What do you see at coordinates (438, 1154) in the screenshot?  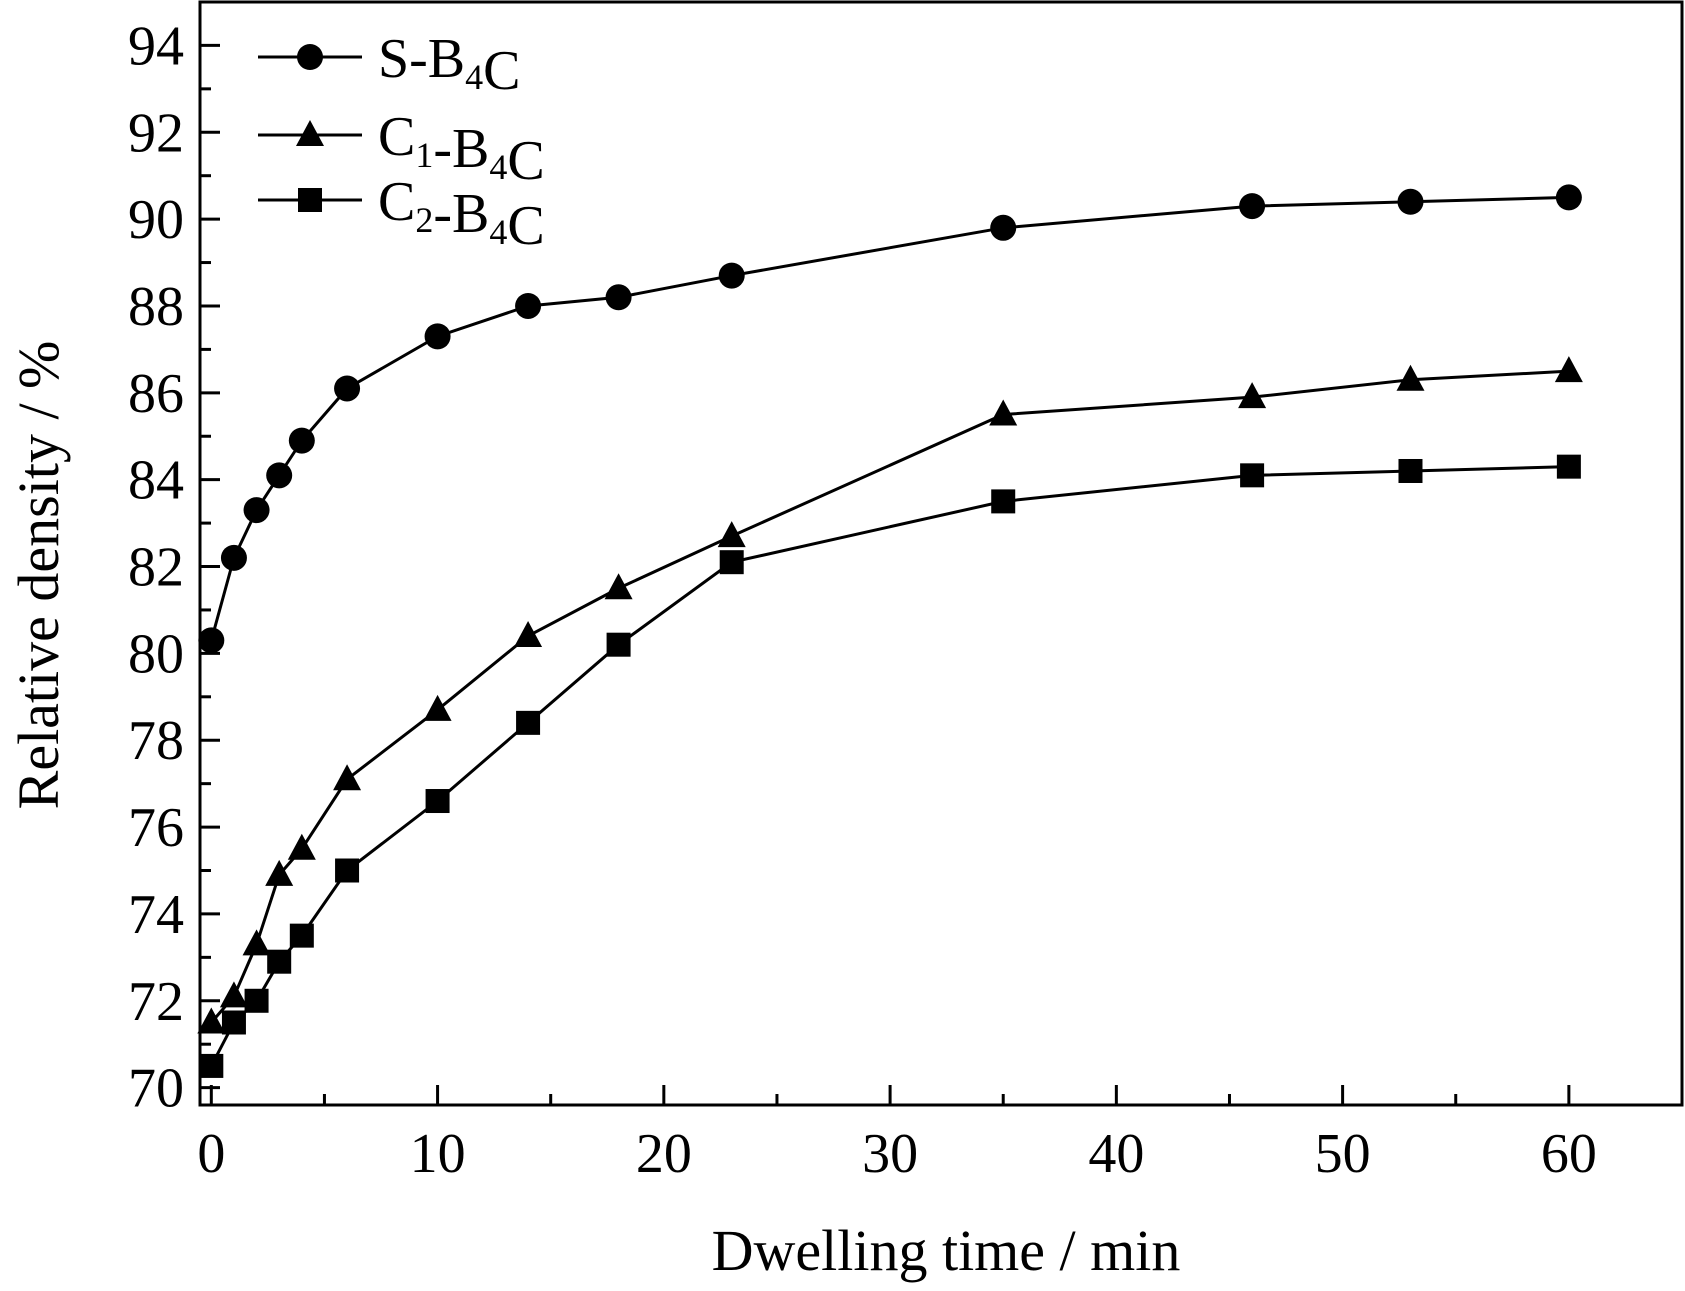 I see `x-tick-label: 10` at bounding box center [438, 1154].